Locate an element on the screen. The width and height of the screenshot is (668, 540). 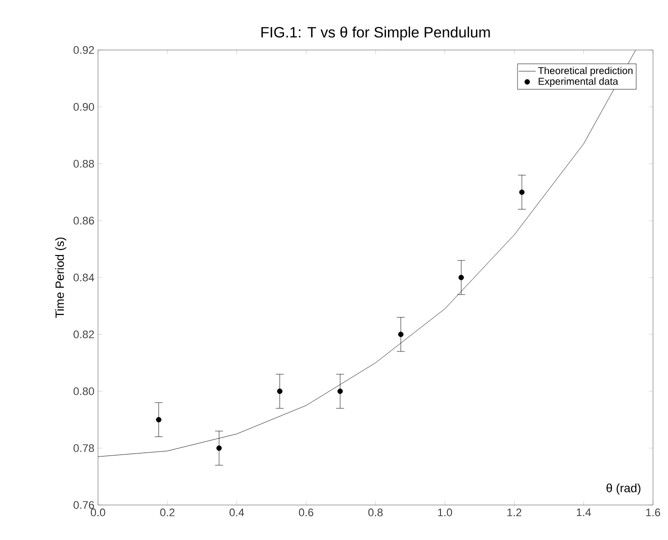
y-tick-label: 0.82 is located at coordinates (84, 334).